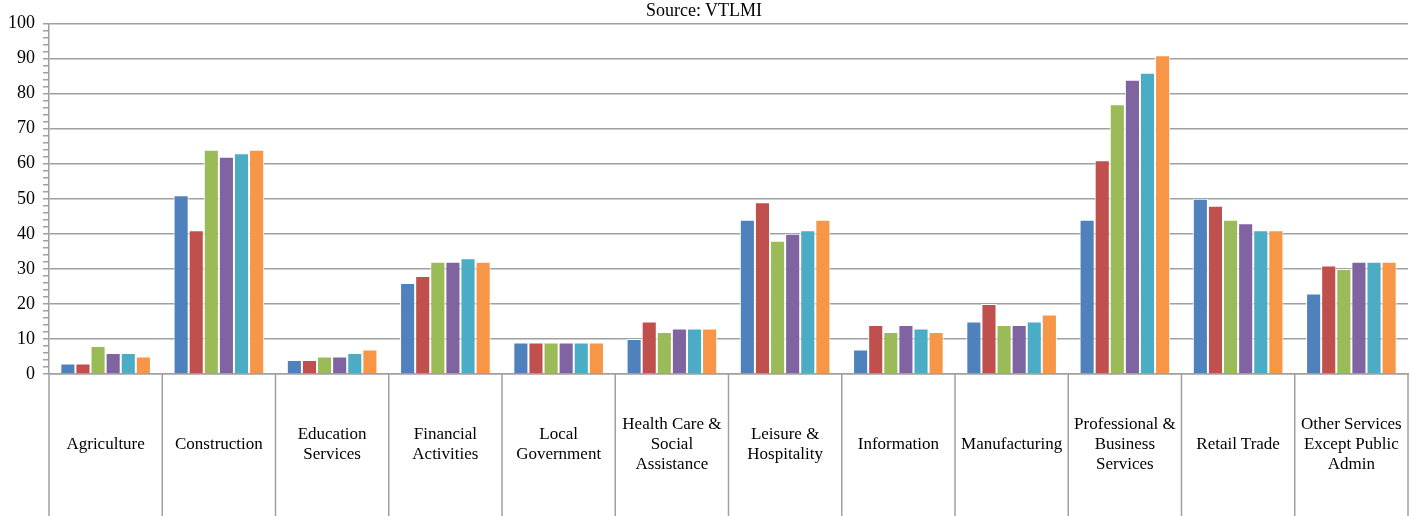 This screenshot has width=1410, height=516. Describe the element at coordinates (26, 302) in the screenshot. I see `y-tick-label: 20` at that location.